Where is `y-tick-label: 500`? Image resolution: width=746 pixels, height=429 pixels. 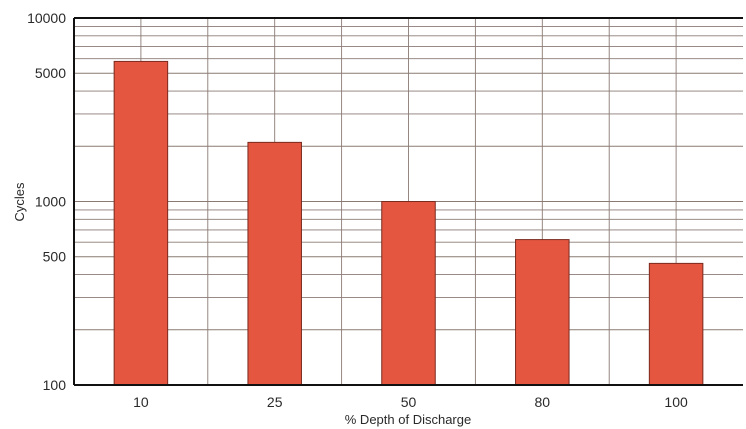
y-tick-label: 500 is located at coordinates (55, 257).